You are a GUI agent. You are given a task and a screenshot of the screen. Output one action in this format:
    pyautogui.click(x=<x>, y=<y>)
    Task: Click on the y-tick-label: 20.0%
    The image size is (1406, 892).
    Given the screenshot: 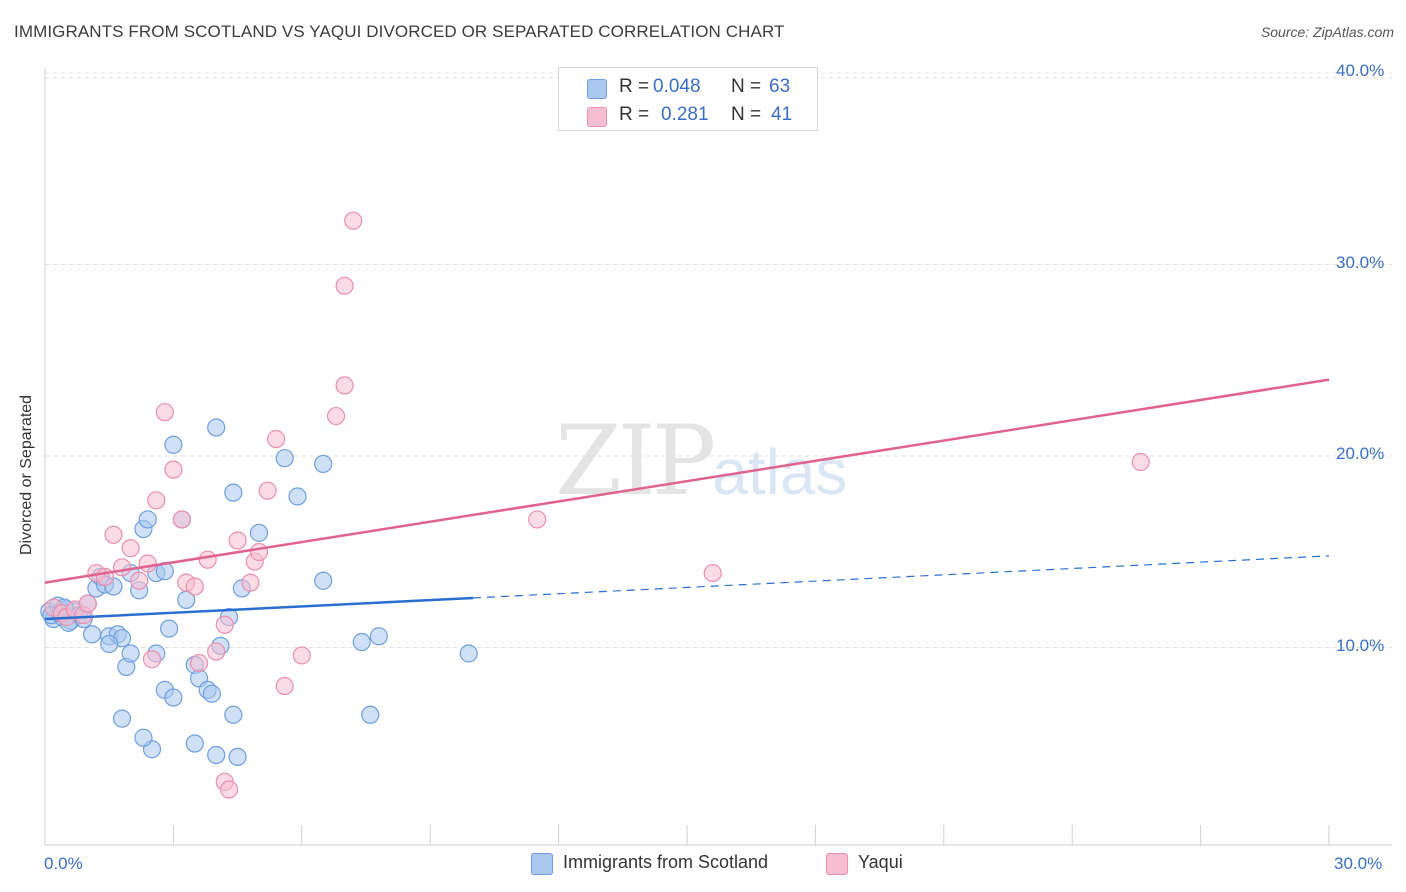 What is the action you would take?
    pyautogui.click(x=1360, y=453)
    